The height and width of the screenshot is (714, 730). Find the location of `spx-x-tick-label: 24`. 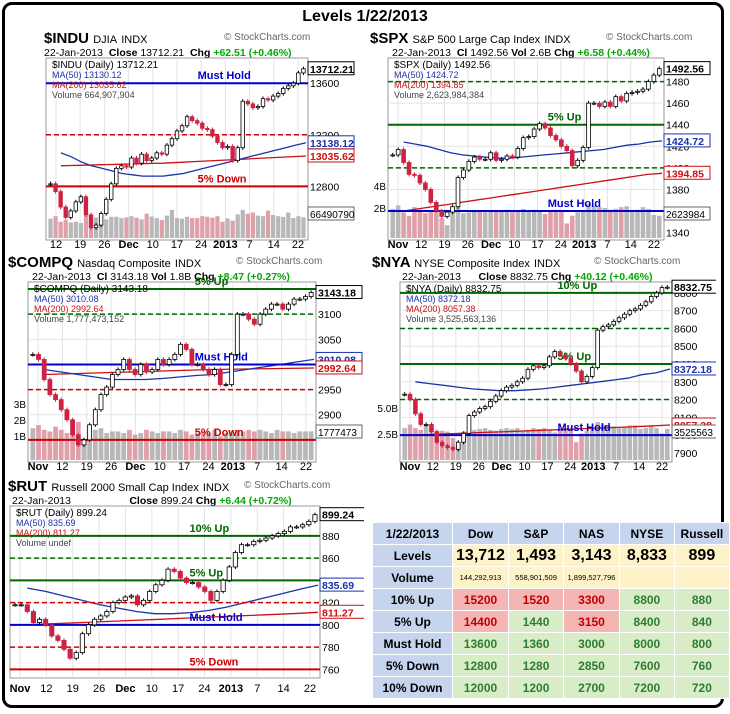

spx-x-tick-label: 24 is located at coordinates (561, 245).